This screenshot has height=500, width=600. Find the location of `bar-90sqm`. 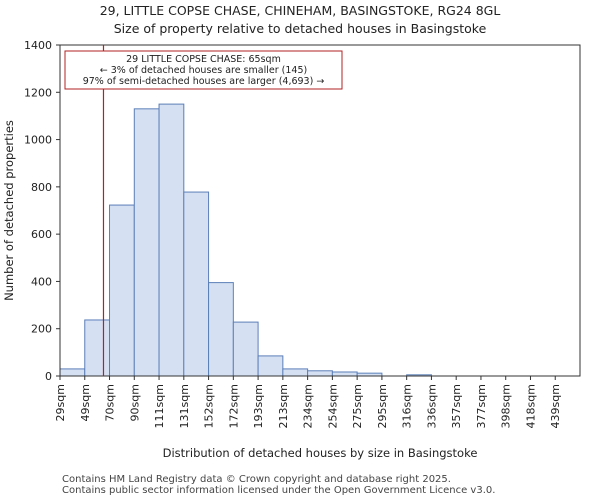

bar-90sqm is located at coordinates (146, 242).